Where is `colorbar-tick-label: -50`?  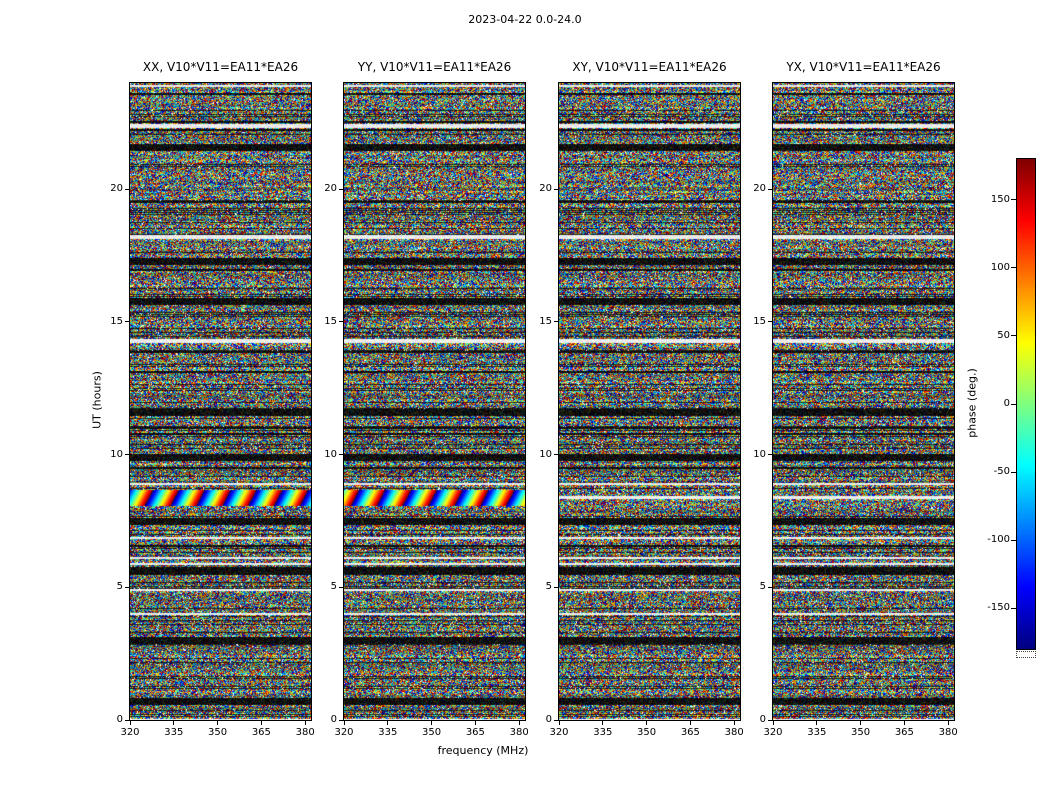
colorbar-tick-label: -50 is located at coordinates (1001, 472).